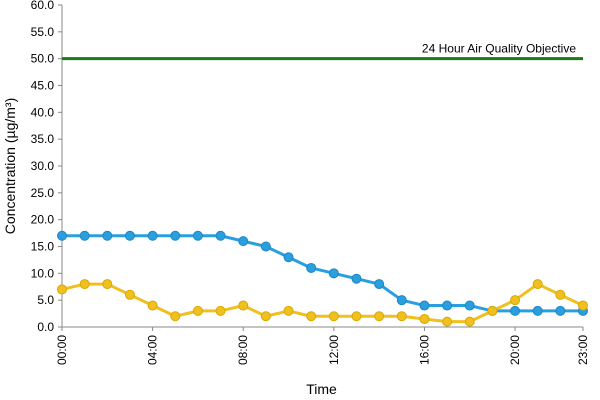 The image size is (600, 400). I want to click on y-tick-label: 10.0, so click(43, 273).